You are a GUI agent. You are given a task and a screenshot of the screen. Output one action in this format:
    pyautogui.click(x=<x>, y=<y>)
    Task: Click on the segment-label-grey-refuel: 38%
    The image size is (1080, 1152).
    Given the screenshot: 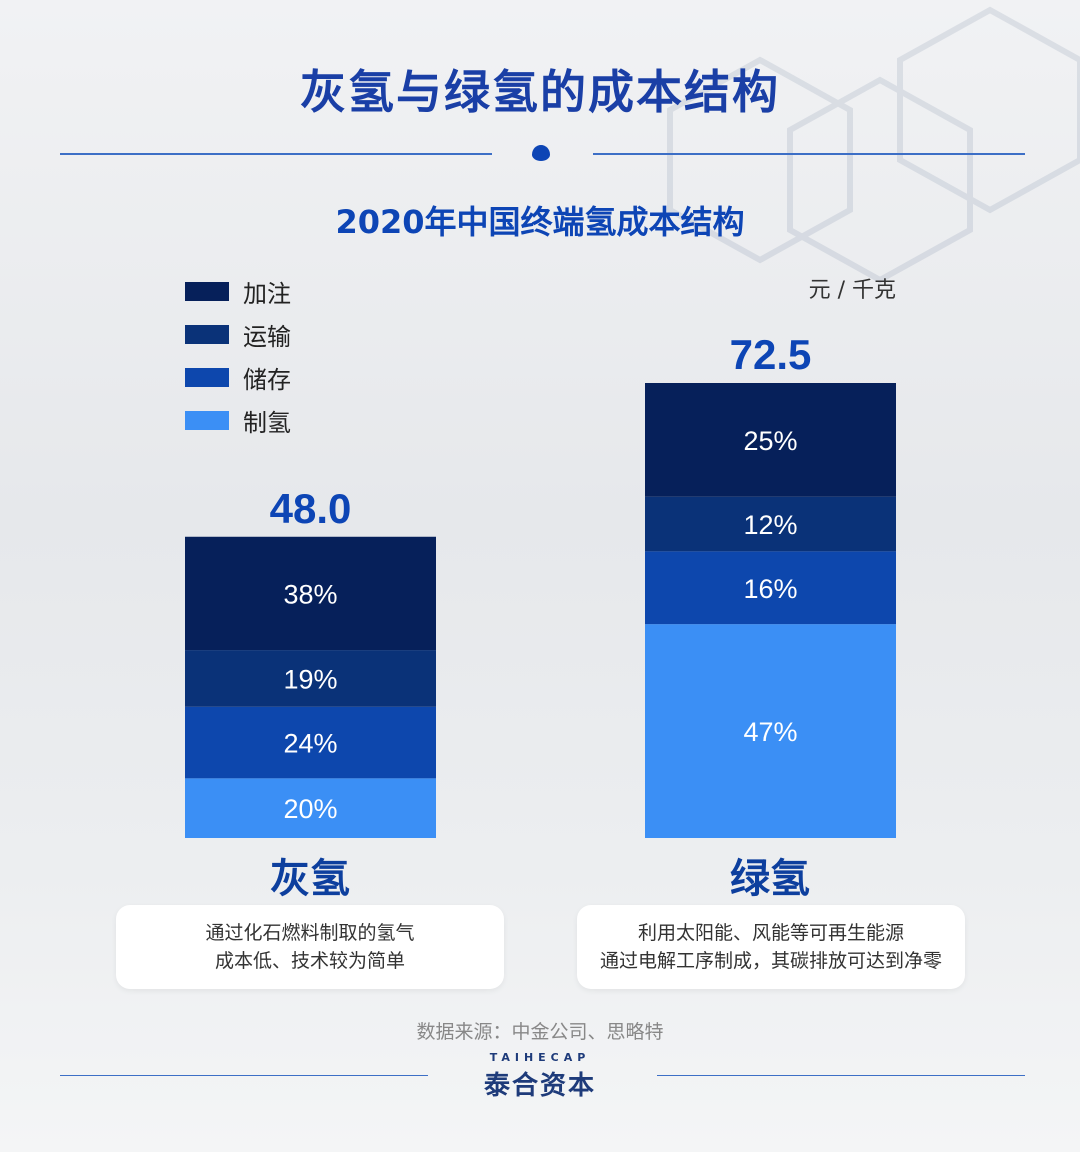 What is the action you would take?
    pyautogui.click(x=310, y=594)
    